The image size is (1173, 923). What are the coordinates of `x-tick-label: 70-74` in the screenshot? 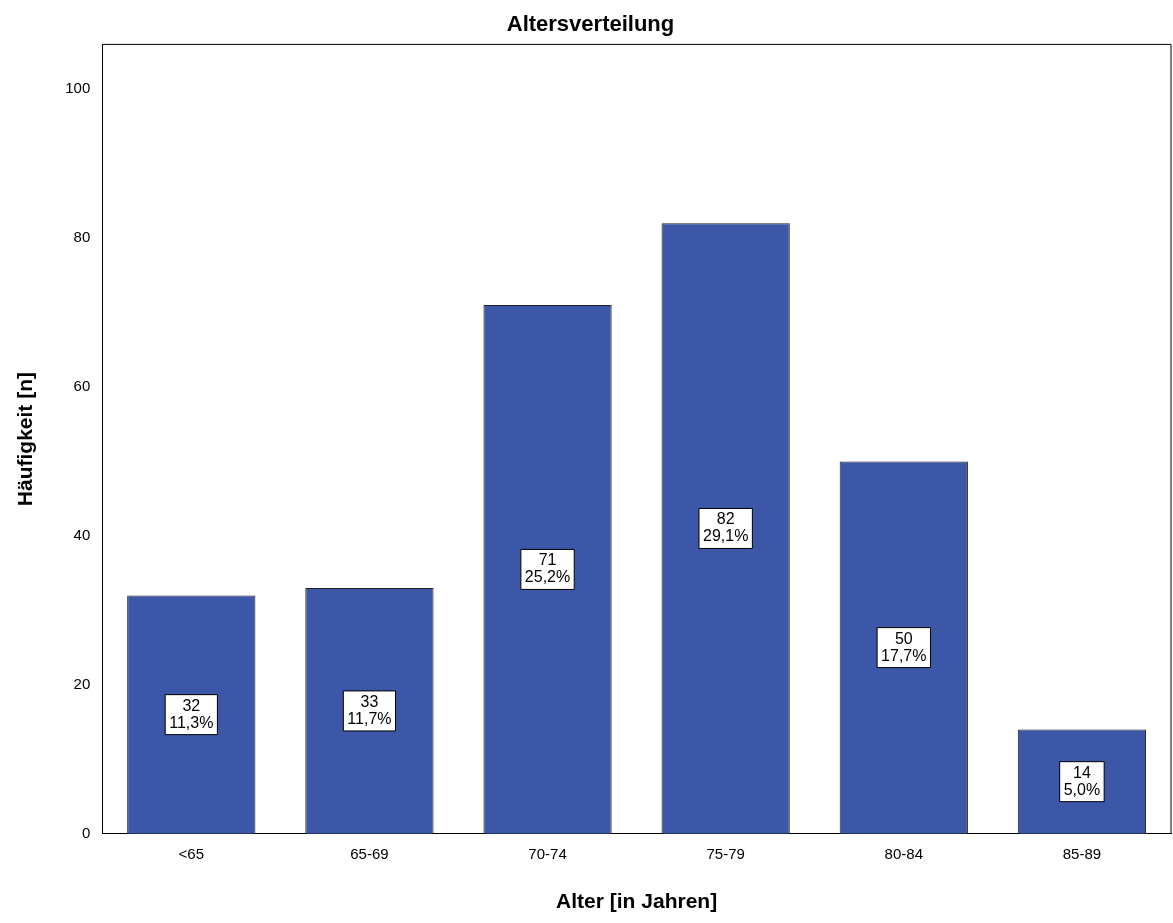 It's located at (547, 853).